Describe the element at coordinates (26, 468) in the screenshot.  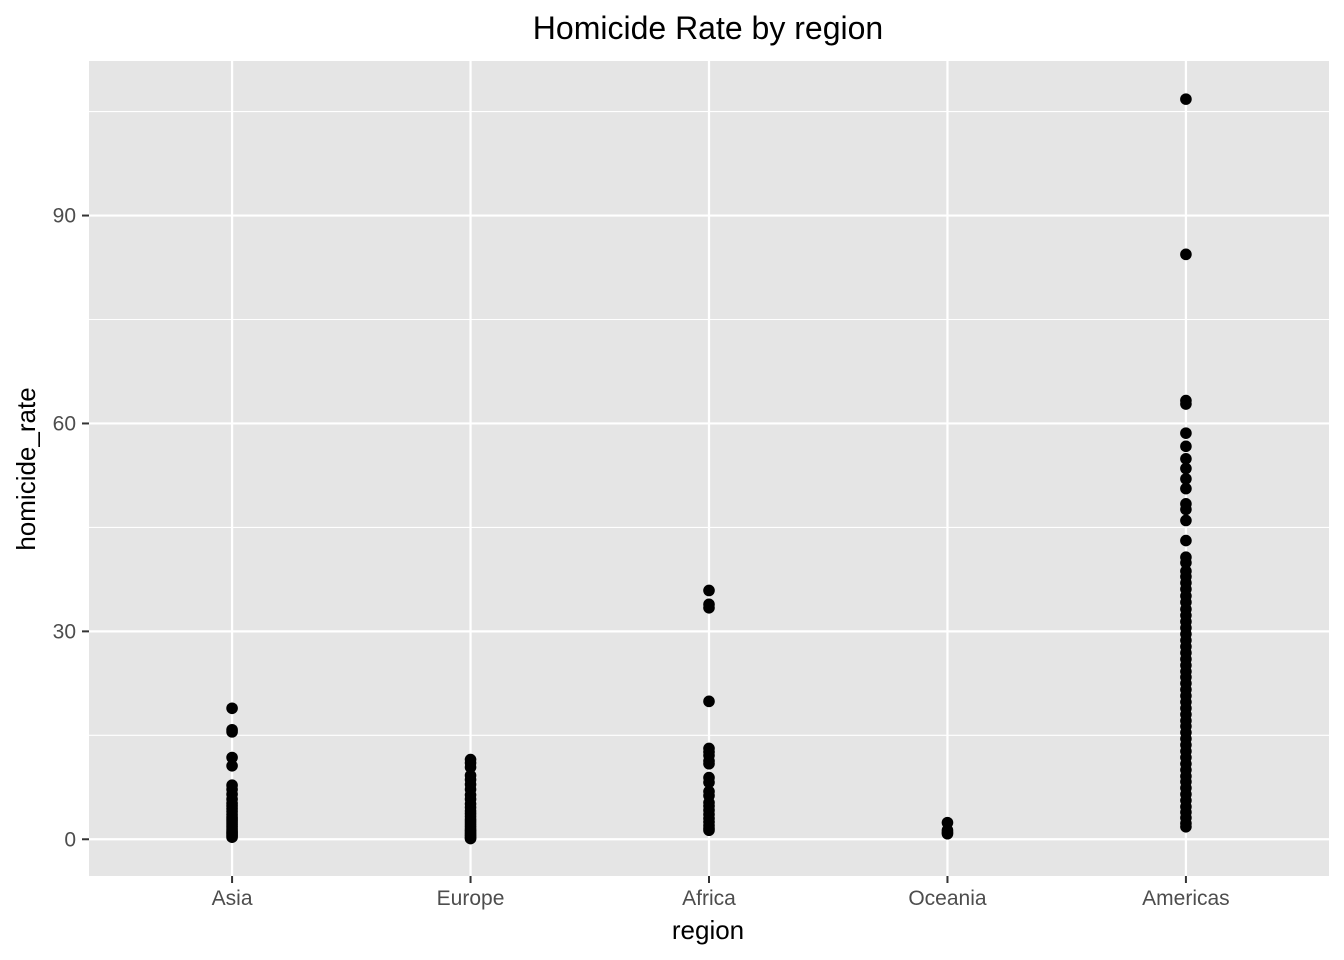
I see `y-axis-title: homicide_rate` at that location.